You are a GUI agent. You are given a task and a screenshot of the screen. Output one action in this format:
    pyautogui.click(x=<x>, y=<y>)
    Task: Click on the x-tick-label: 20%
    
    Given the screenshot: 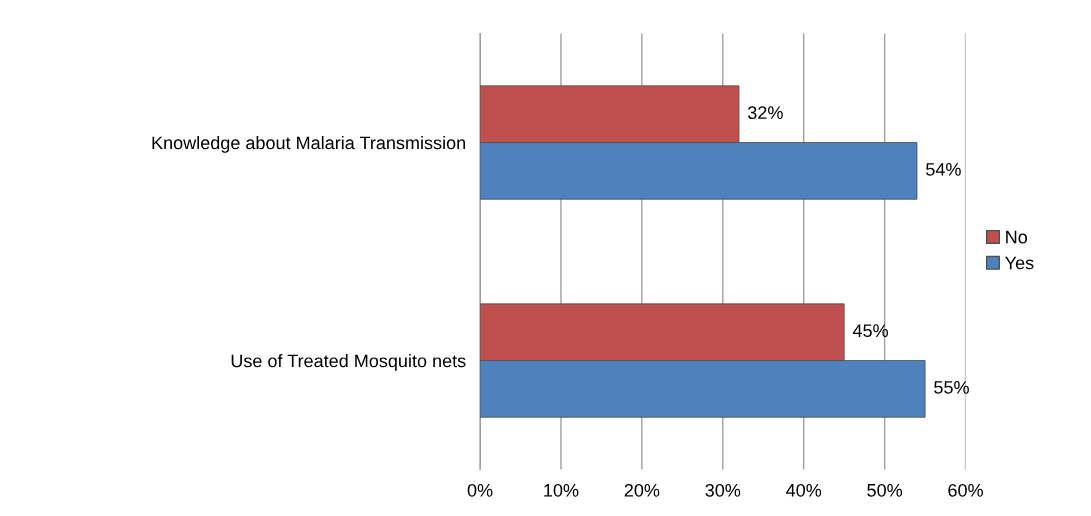 What is the action you would take?
    pyautogui.click(x=642, y=490)
    